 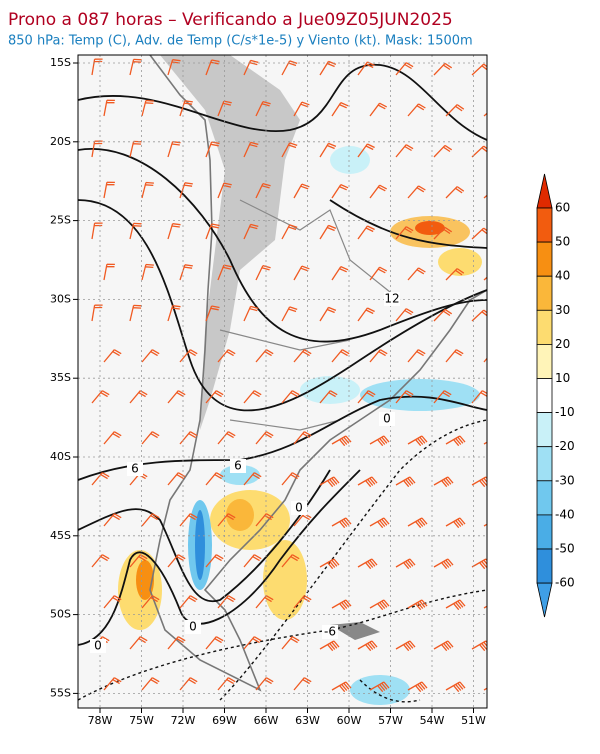 I want to click on lon-label: 51W, so click(x=473, y=720).